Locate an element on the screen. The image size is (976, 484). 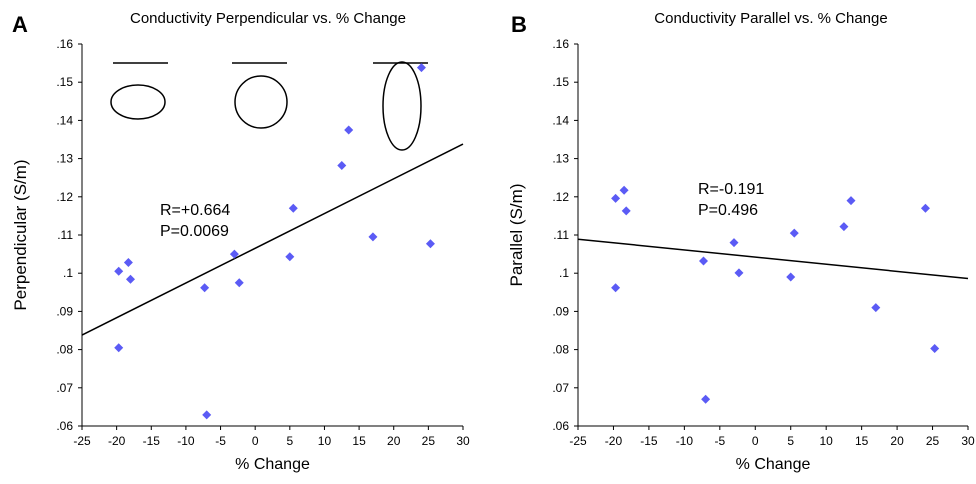
regression-line is located at coordinates (773, 259).